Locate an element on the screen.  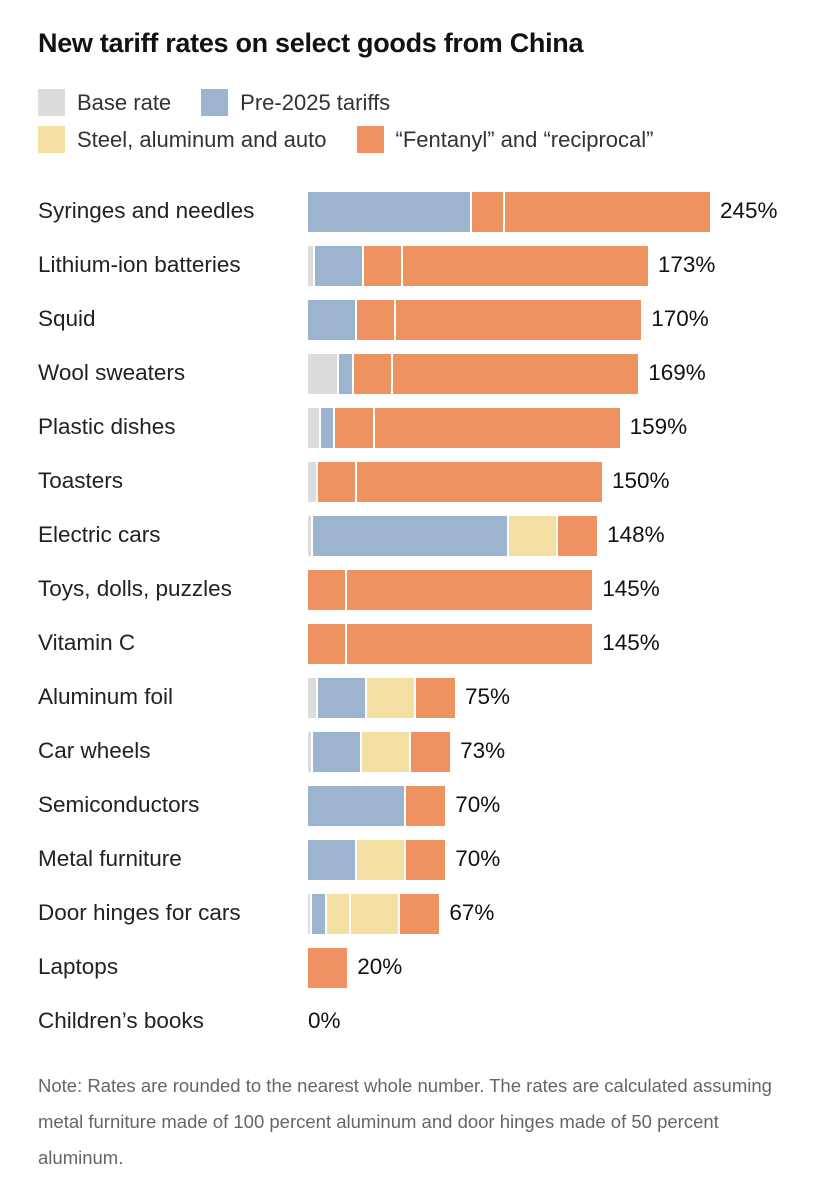
total-label: 159% is located at coordinates (658, 426).